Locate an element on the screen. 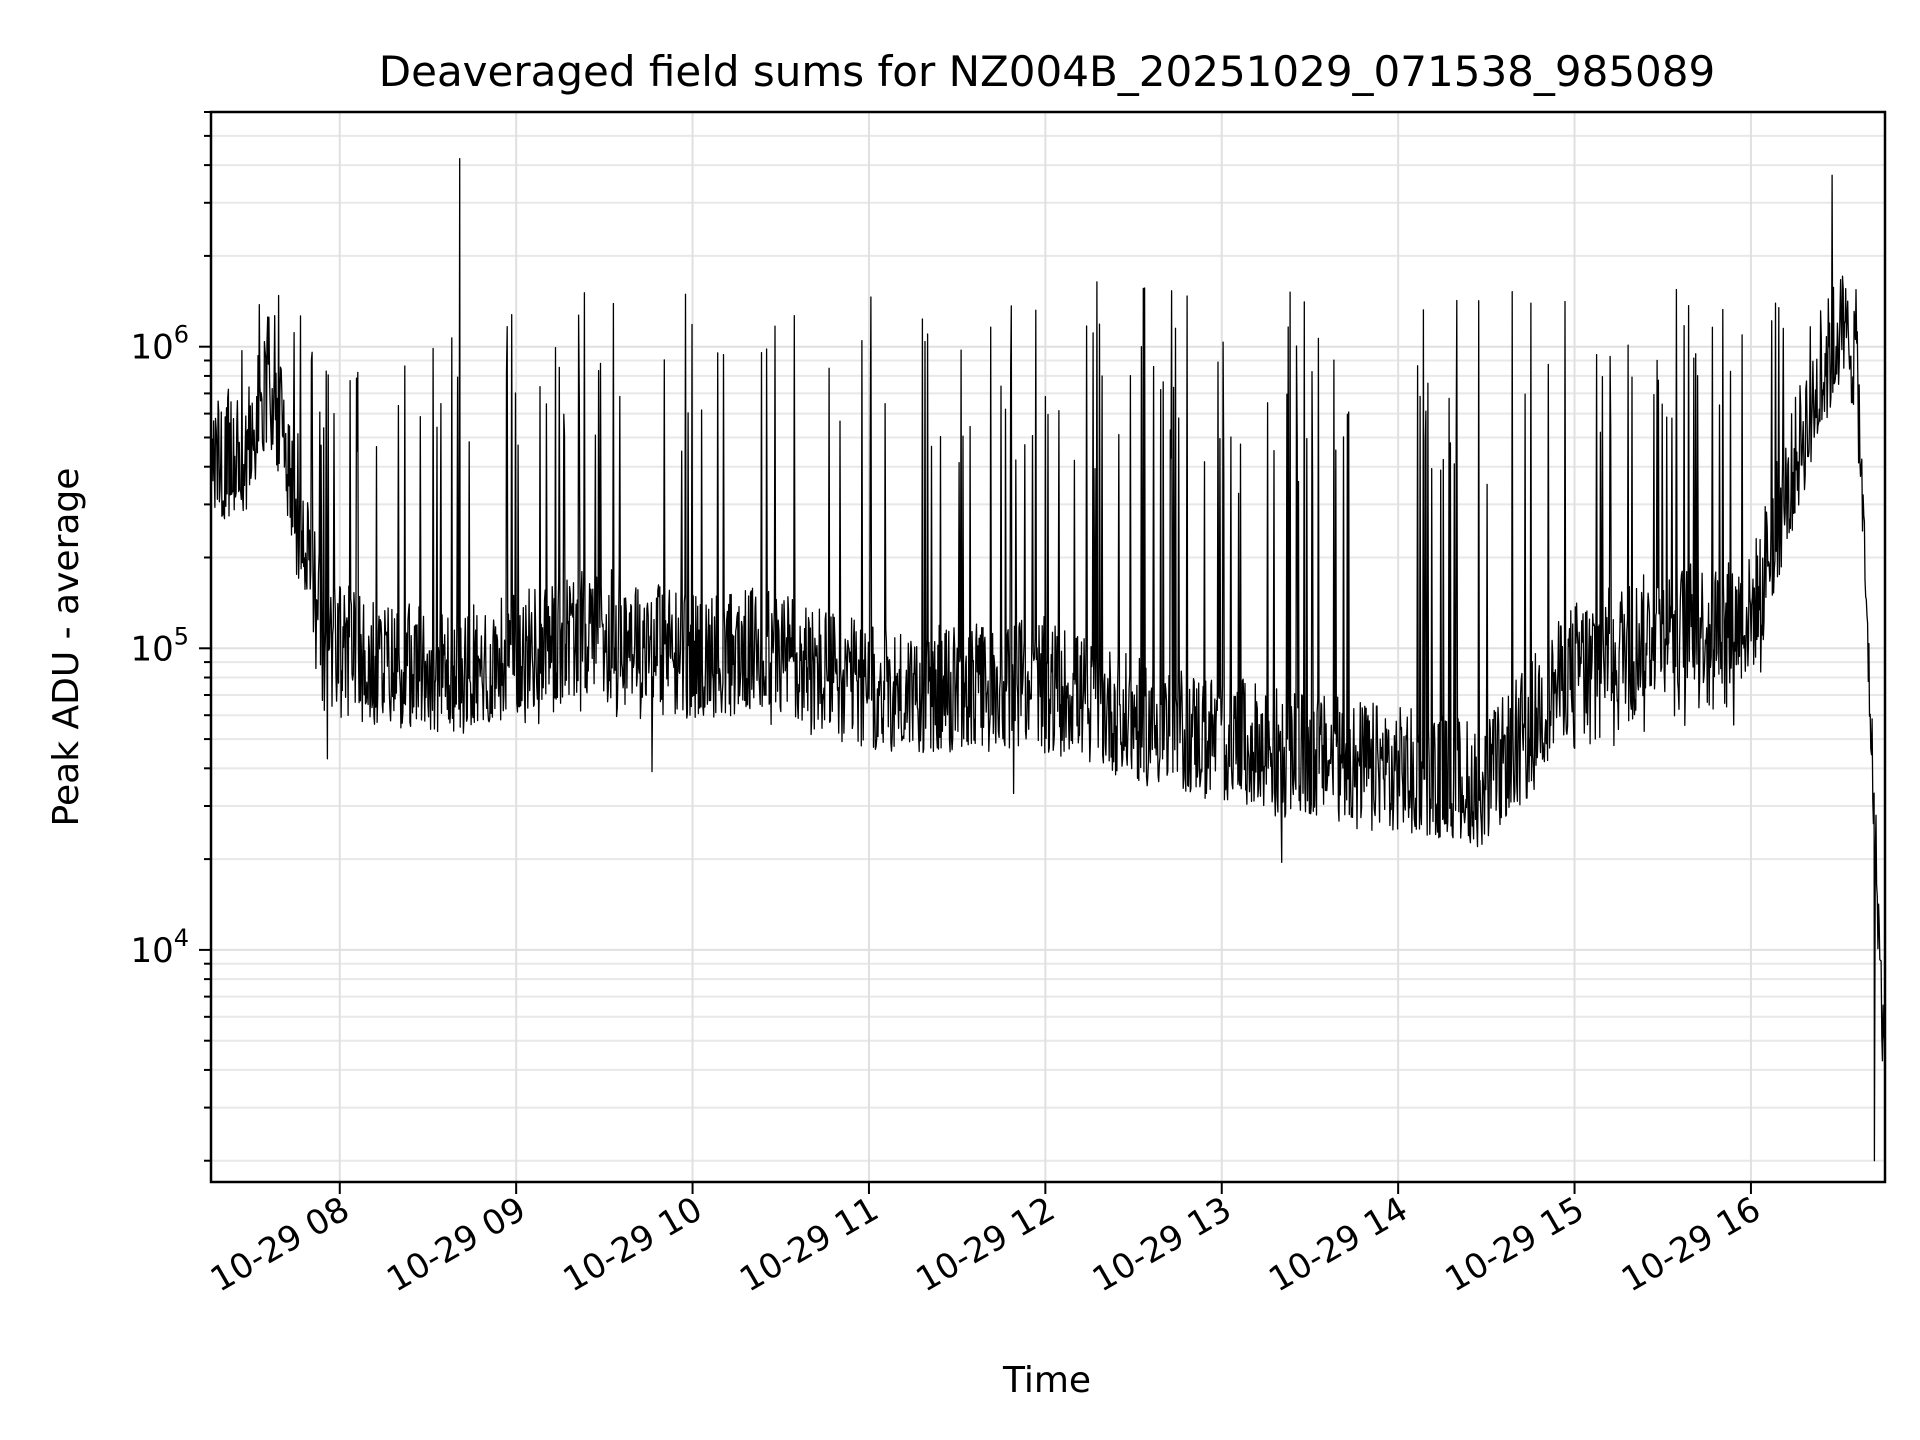 This screenshot has width=1920, height=1440. y-tick-label: 10⁶ is located at coordinates (159, 344).